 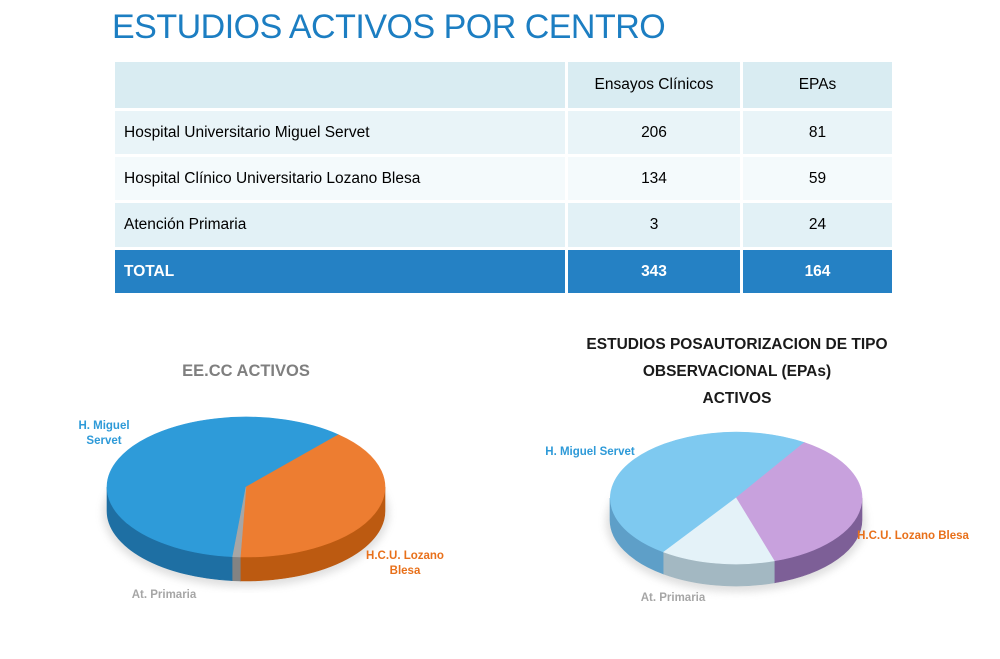 What do you see at coordinates (736, 511) in the screenshot?
I see `pie-chart-epas-activos` at bounding box center [736, 511].